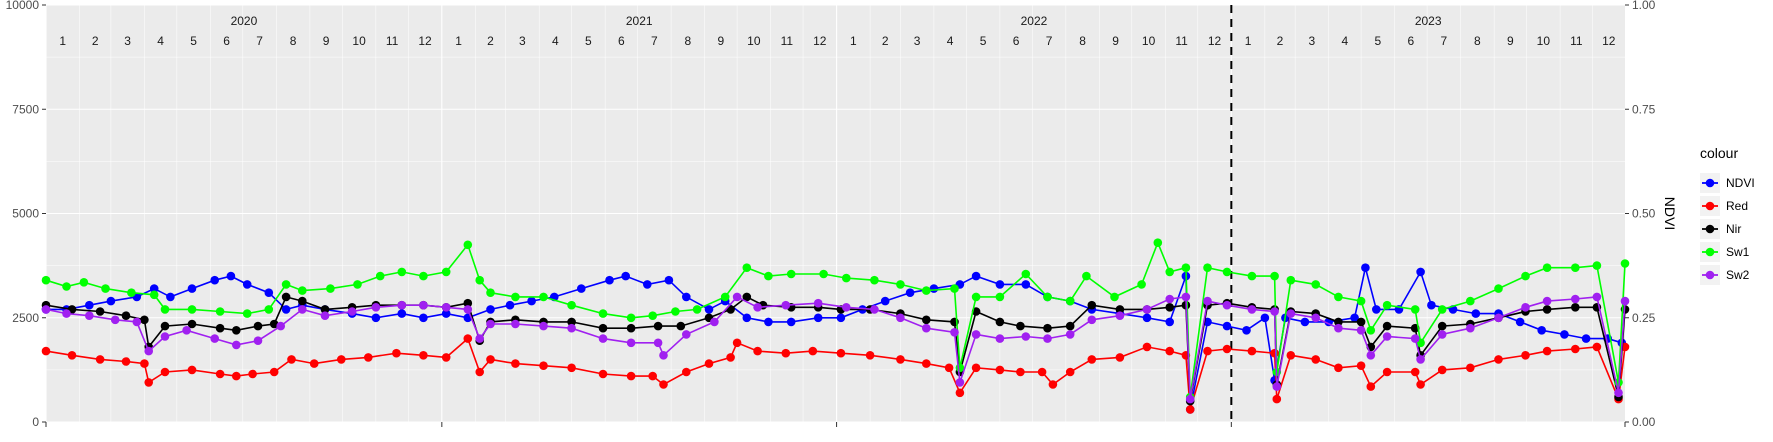  What do you see at coordinates (1644, 318) in the screenshot?
I see `right-axis-tick-label: 0.25` at bounding box center [1644, 318].